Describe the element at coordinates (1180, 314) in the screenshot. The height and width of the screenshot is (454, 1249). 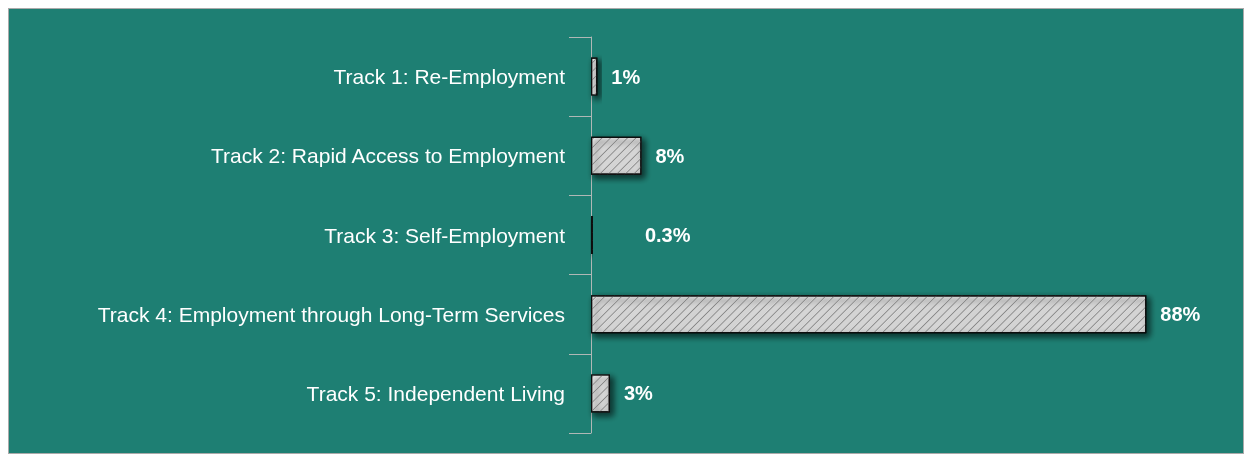
I see `data-label: 88%` at that location.